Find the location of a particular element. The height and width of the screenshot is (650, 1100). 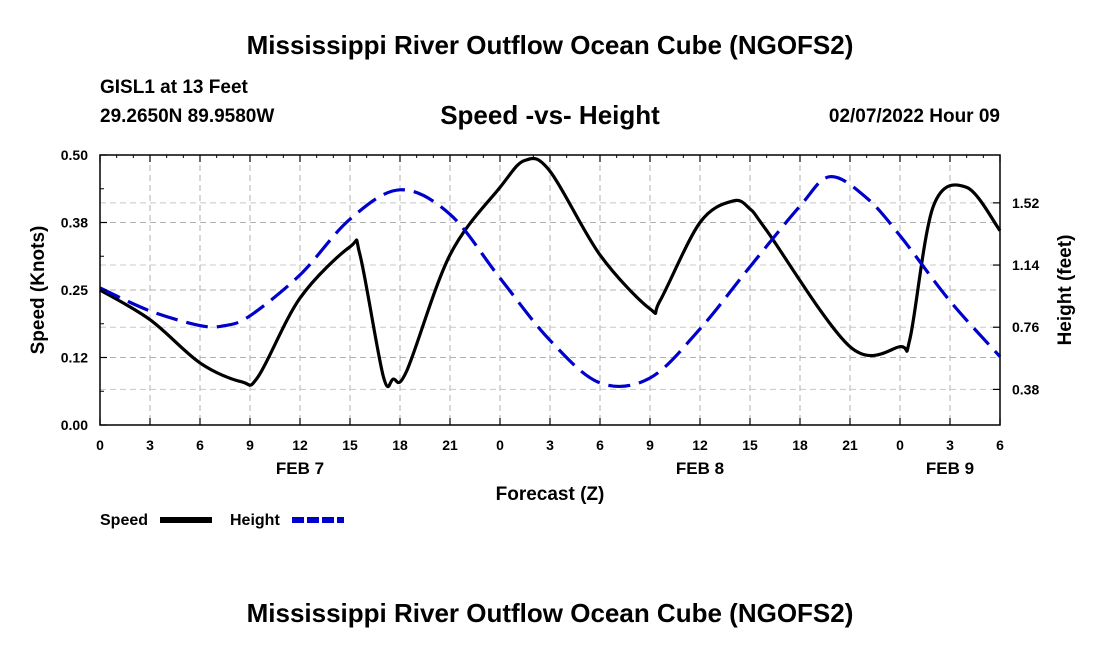

y-tick-label: 0.12 is located at coordinates (74, 358).